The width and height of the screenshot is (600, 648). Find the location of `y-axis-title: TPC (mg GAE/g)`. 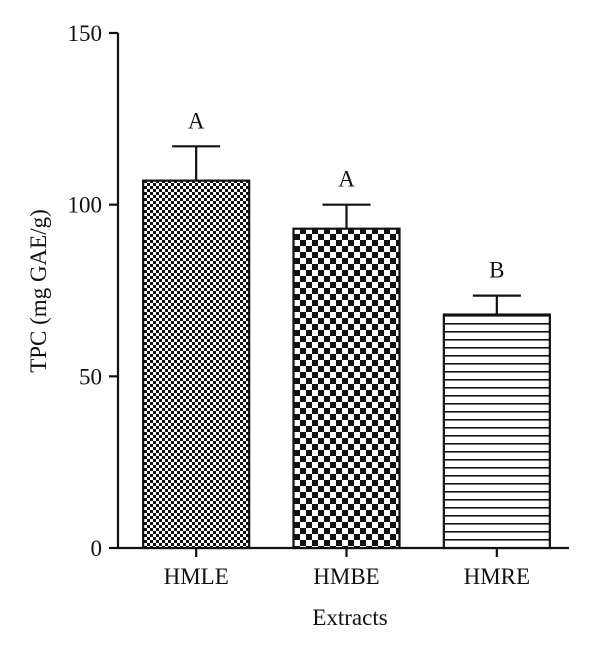

y-axis-title: TPC (mg GAE/g) is located at coordinates (38, 291).